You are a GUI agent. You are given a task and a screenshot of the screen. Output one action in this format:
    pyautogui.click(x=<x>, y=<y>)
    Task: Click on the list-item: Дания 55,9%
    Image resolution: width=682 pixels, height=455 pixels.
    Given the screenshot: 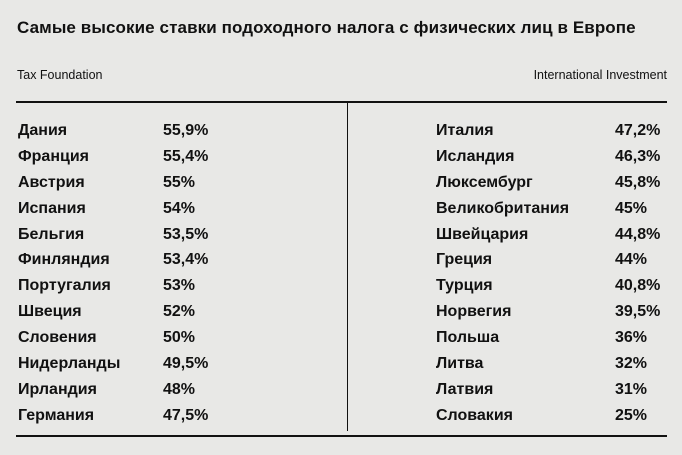 What is the action you would take?
    pyautogui.click(x=113, y=131)
    